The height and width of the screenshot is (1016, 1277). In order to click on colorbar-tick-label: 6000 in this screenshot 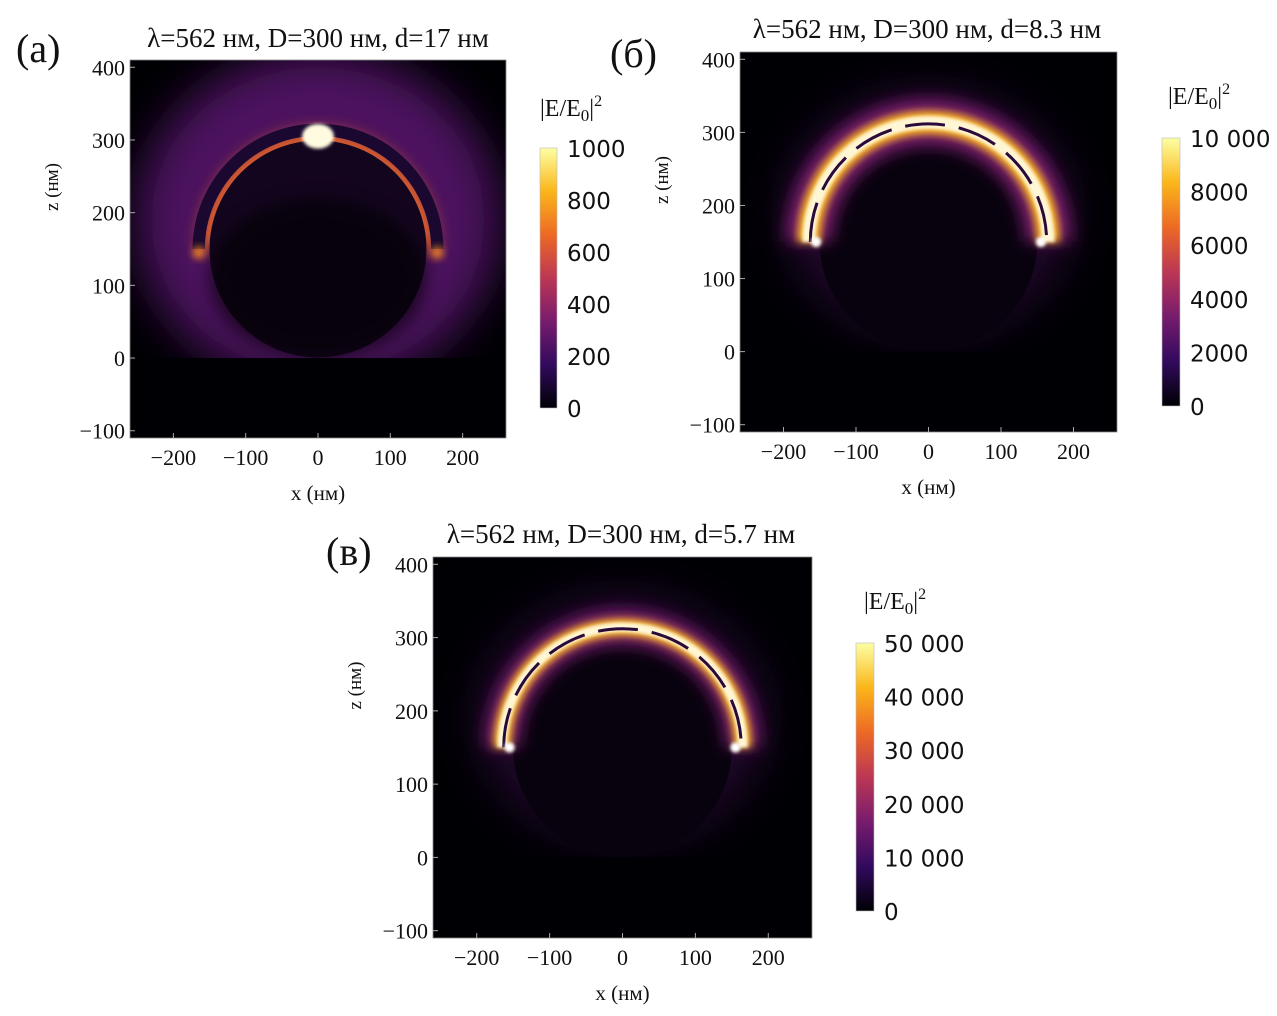, I will do `click(1219, 247)`.